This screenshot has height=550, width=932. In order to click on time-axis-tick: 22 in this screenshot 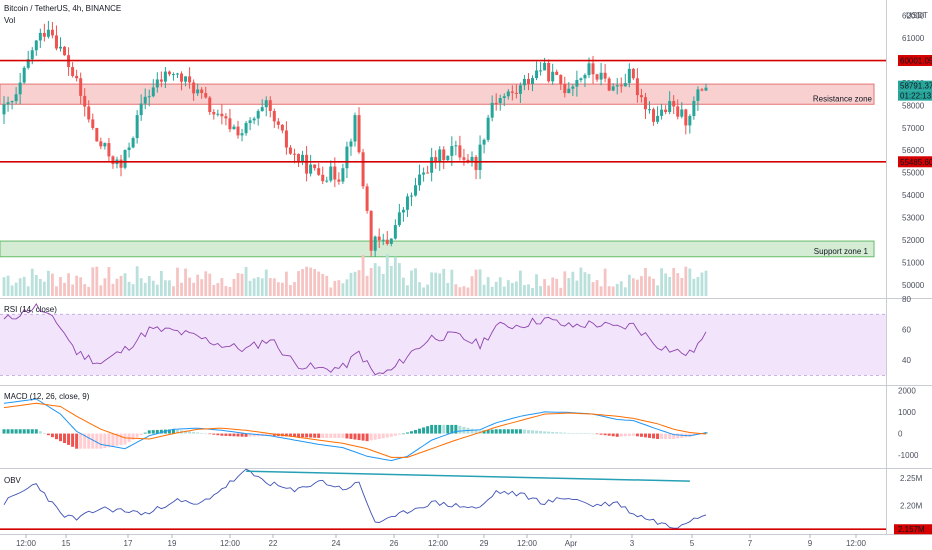, I will do `click(273, 543)`.